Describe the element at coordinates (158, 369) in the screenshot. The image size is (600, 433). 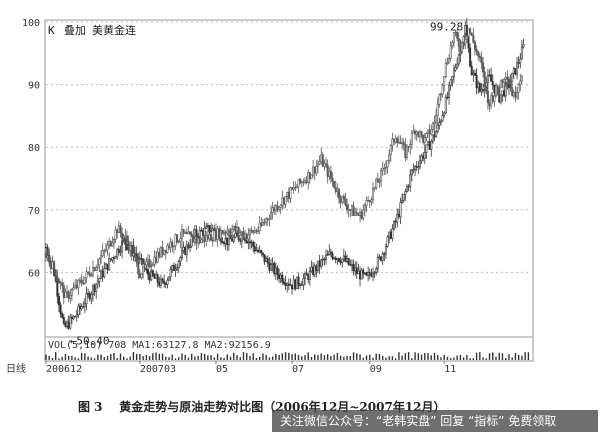
I see `x-tick-label: 200703` at that location.